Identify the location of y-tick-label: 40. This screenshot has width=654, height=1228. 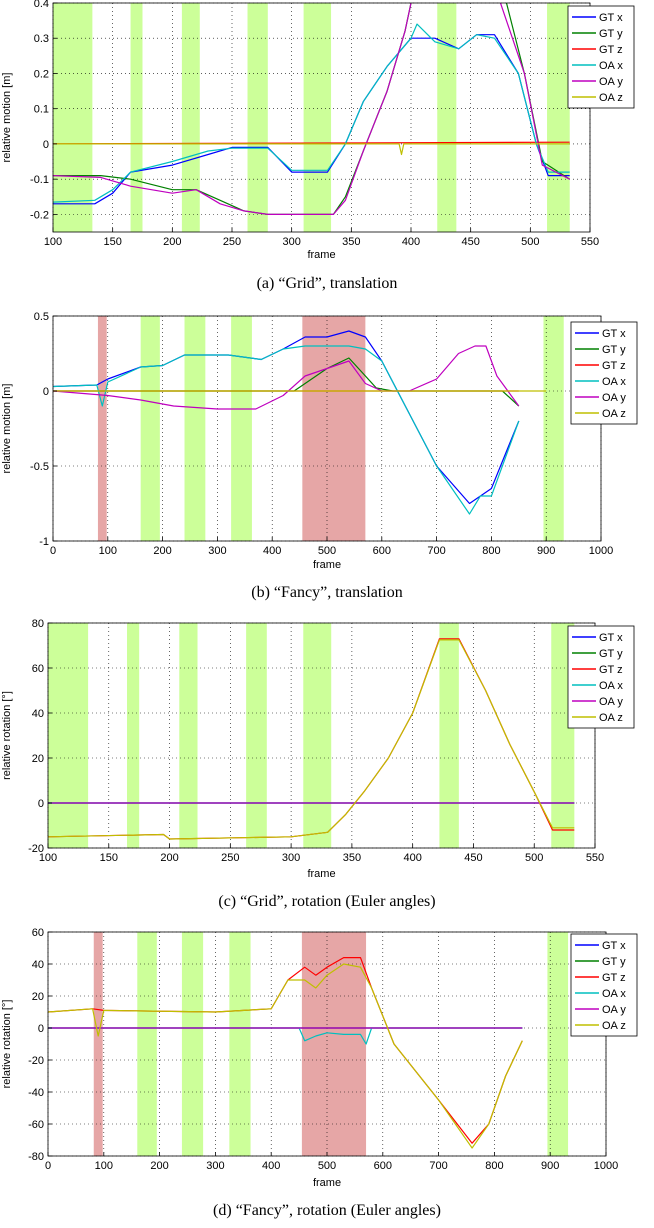
(38, 714).